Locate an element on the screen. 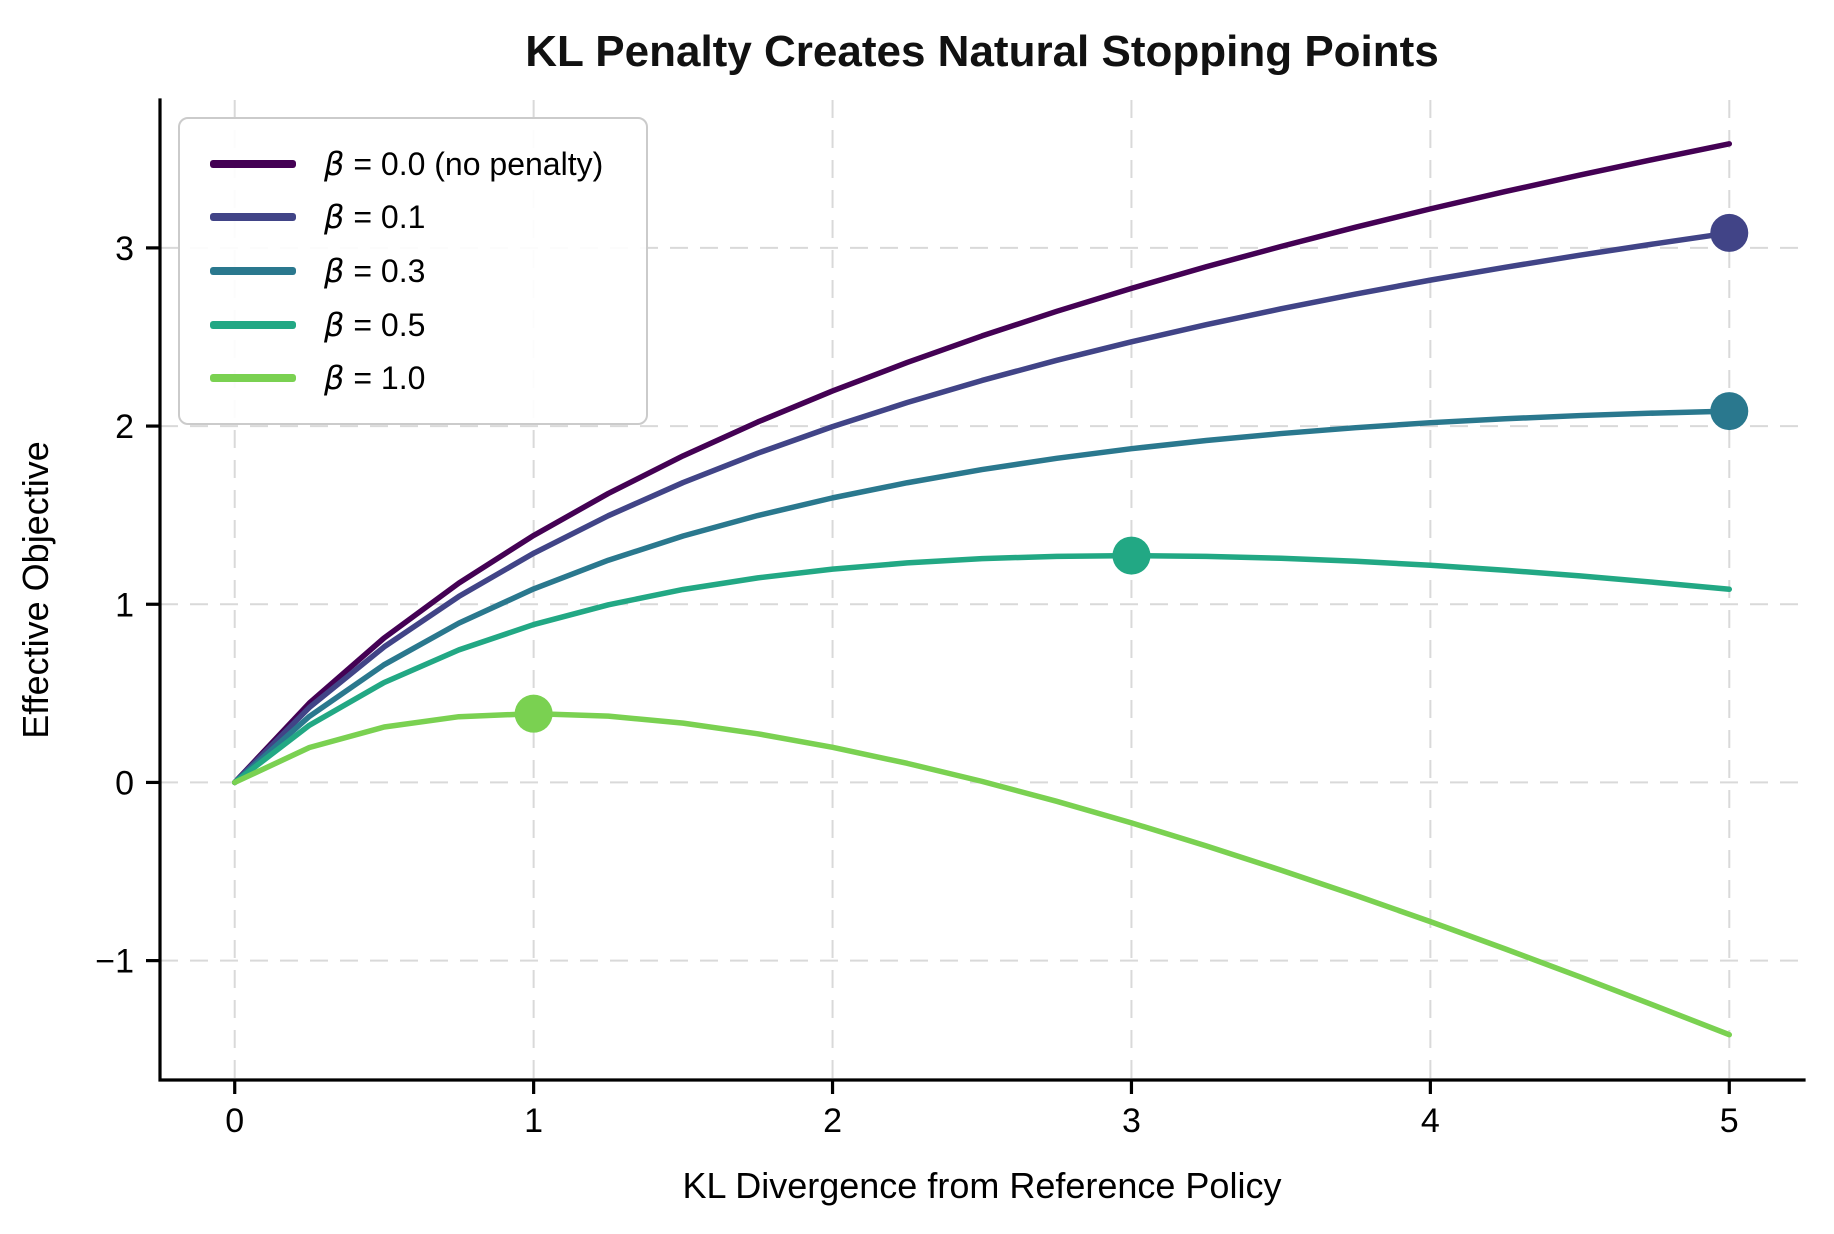  y-tick-label: 2 is located at coordinates (124, 427).